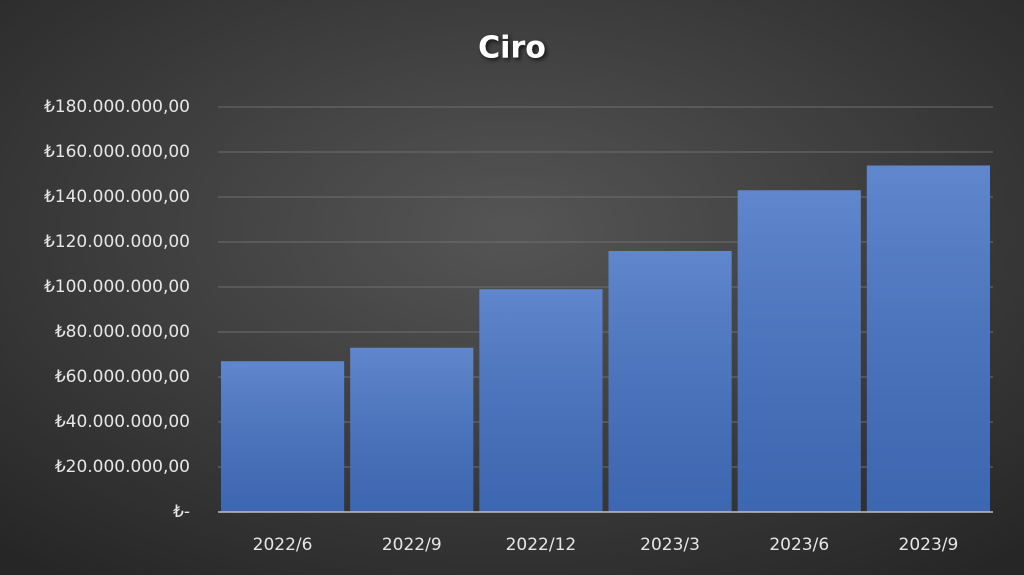 This screenshot has height=575, width=1024. What do you see at coordinates (122, 467) in the screenshot?
I see `y-tick-label: ₺20.000.000,00` at bounding box center [122, 467].